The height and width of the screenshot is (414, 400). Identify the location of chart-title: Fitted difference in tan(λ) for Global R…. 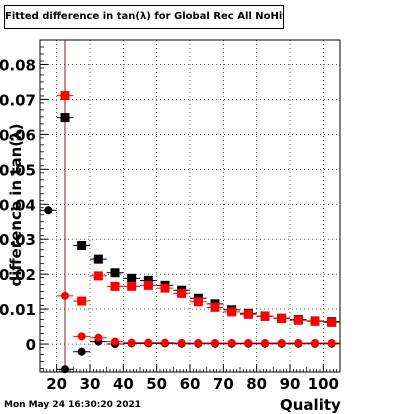
(144, 17).